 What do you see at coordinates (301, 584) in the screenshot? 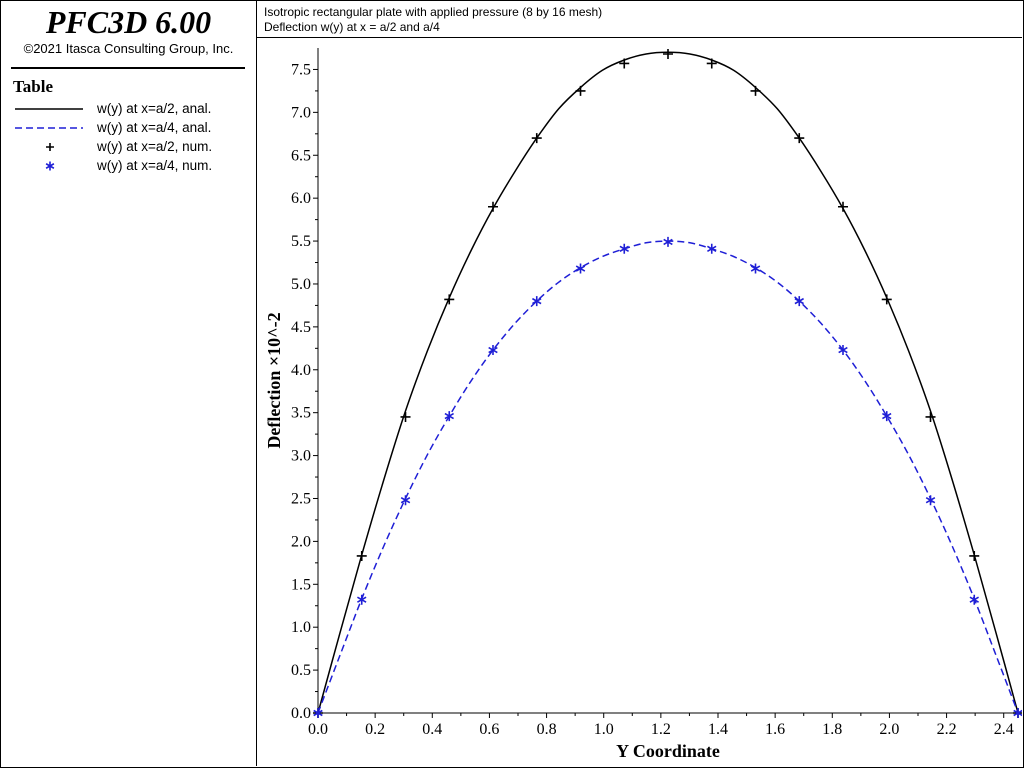
I see `y-tick-label: 1.5` at bounding box center [301, 584].